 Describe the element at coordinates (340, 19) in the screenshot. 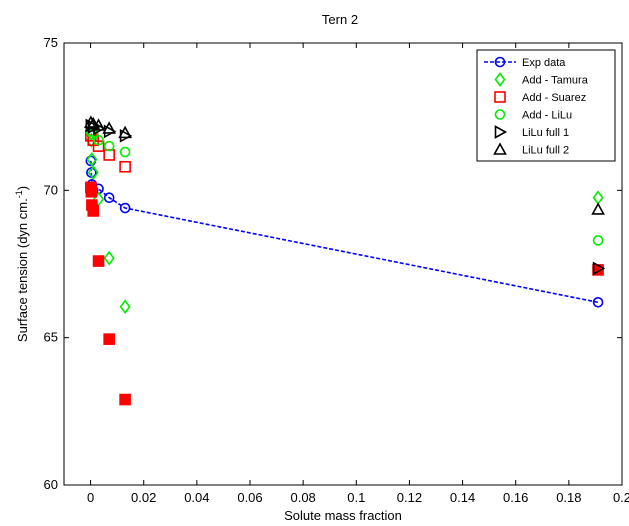

I see `chart-title: Tern 2` at that location.